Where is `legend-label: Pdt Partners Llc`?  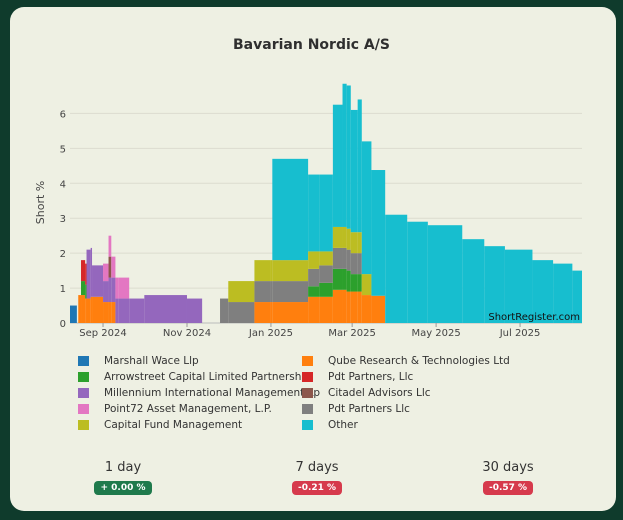
legend-label: Pdt Partners Llc is located at coordinates (369, 409).